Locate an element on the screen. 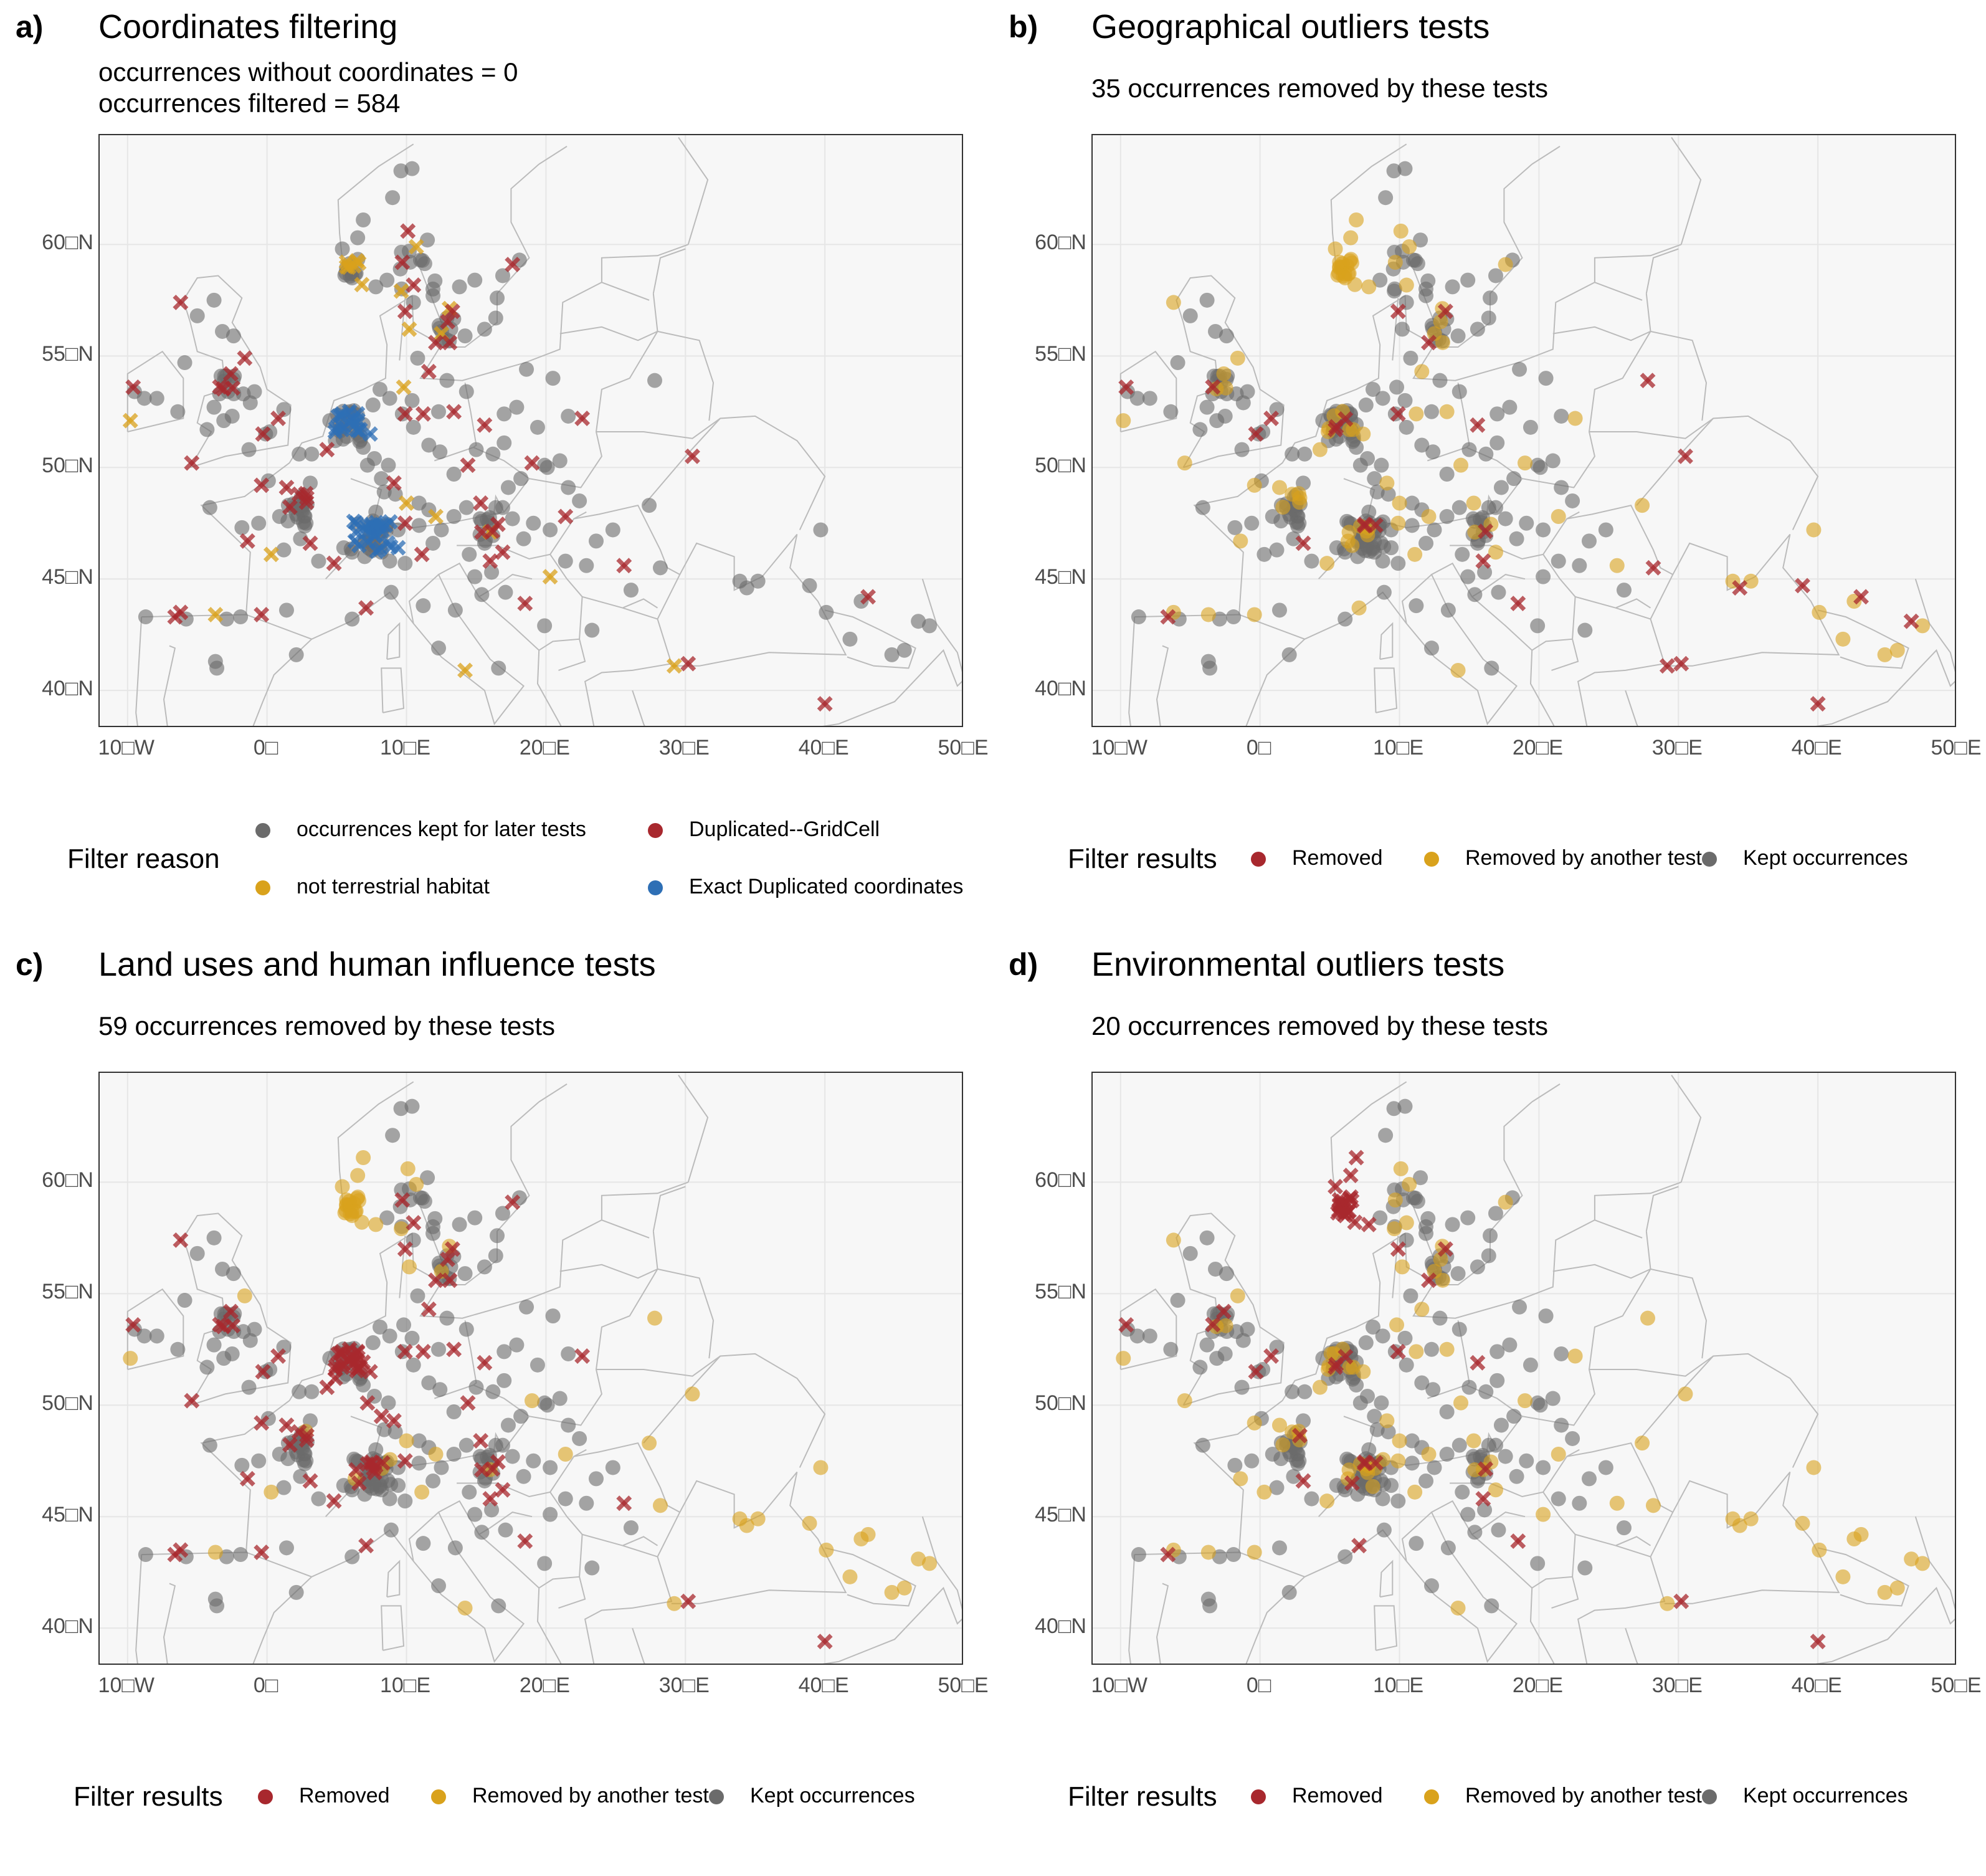 The height and width of the screenshot is (1876, 1986). x-tick-label: 30□E is located at coordinates (1677, 747).